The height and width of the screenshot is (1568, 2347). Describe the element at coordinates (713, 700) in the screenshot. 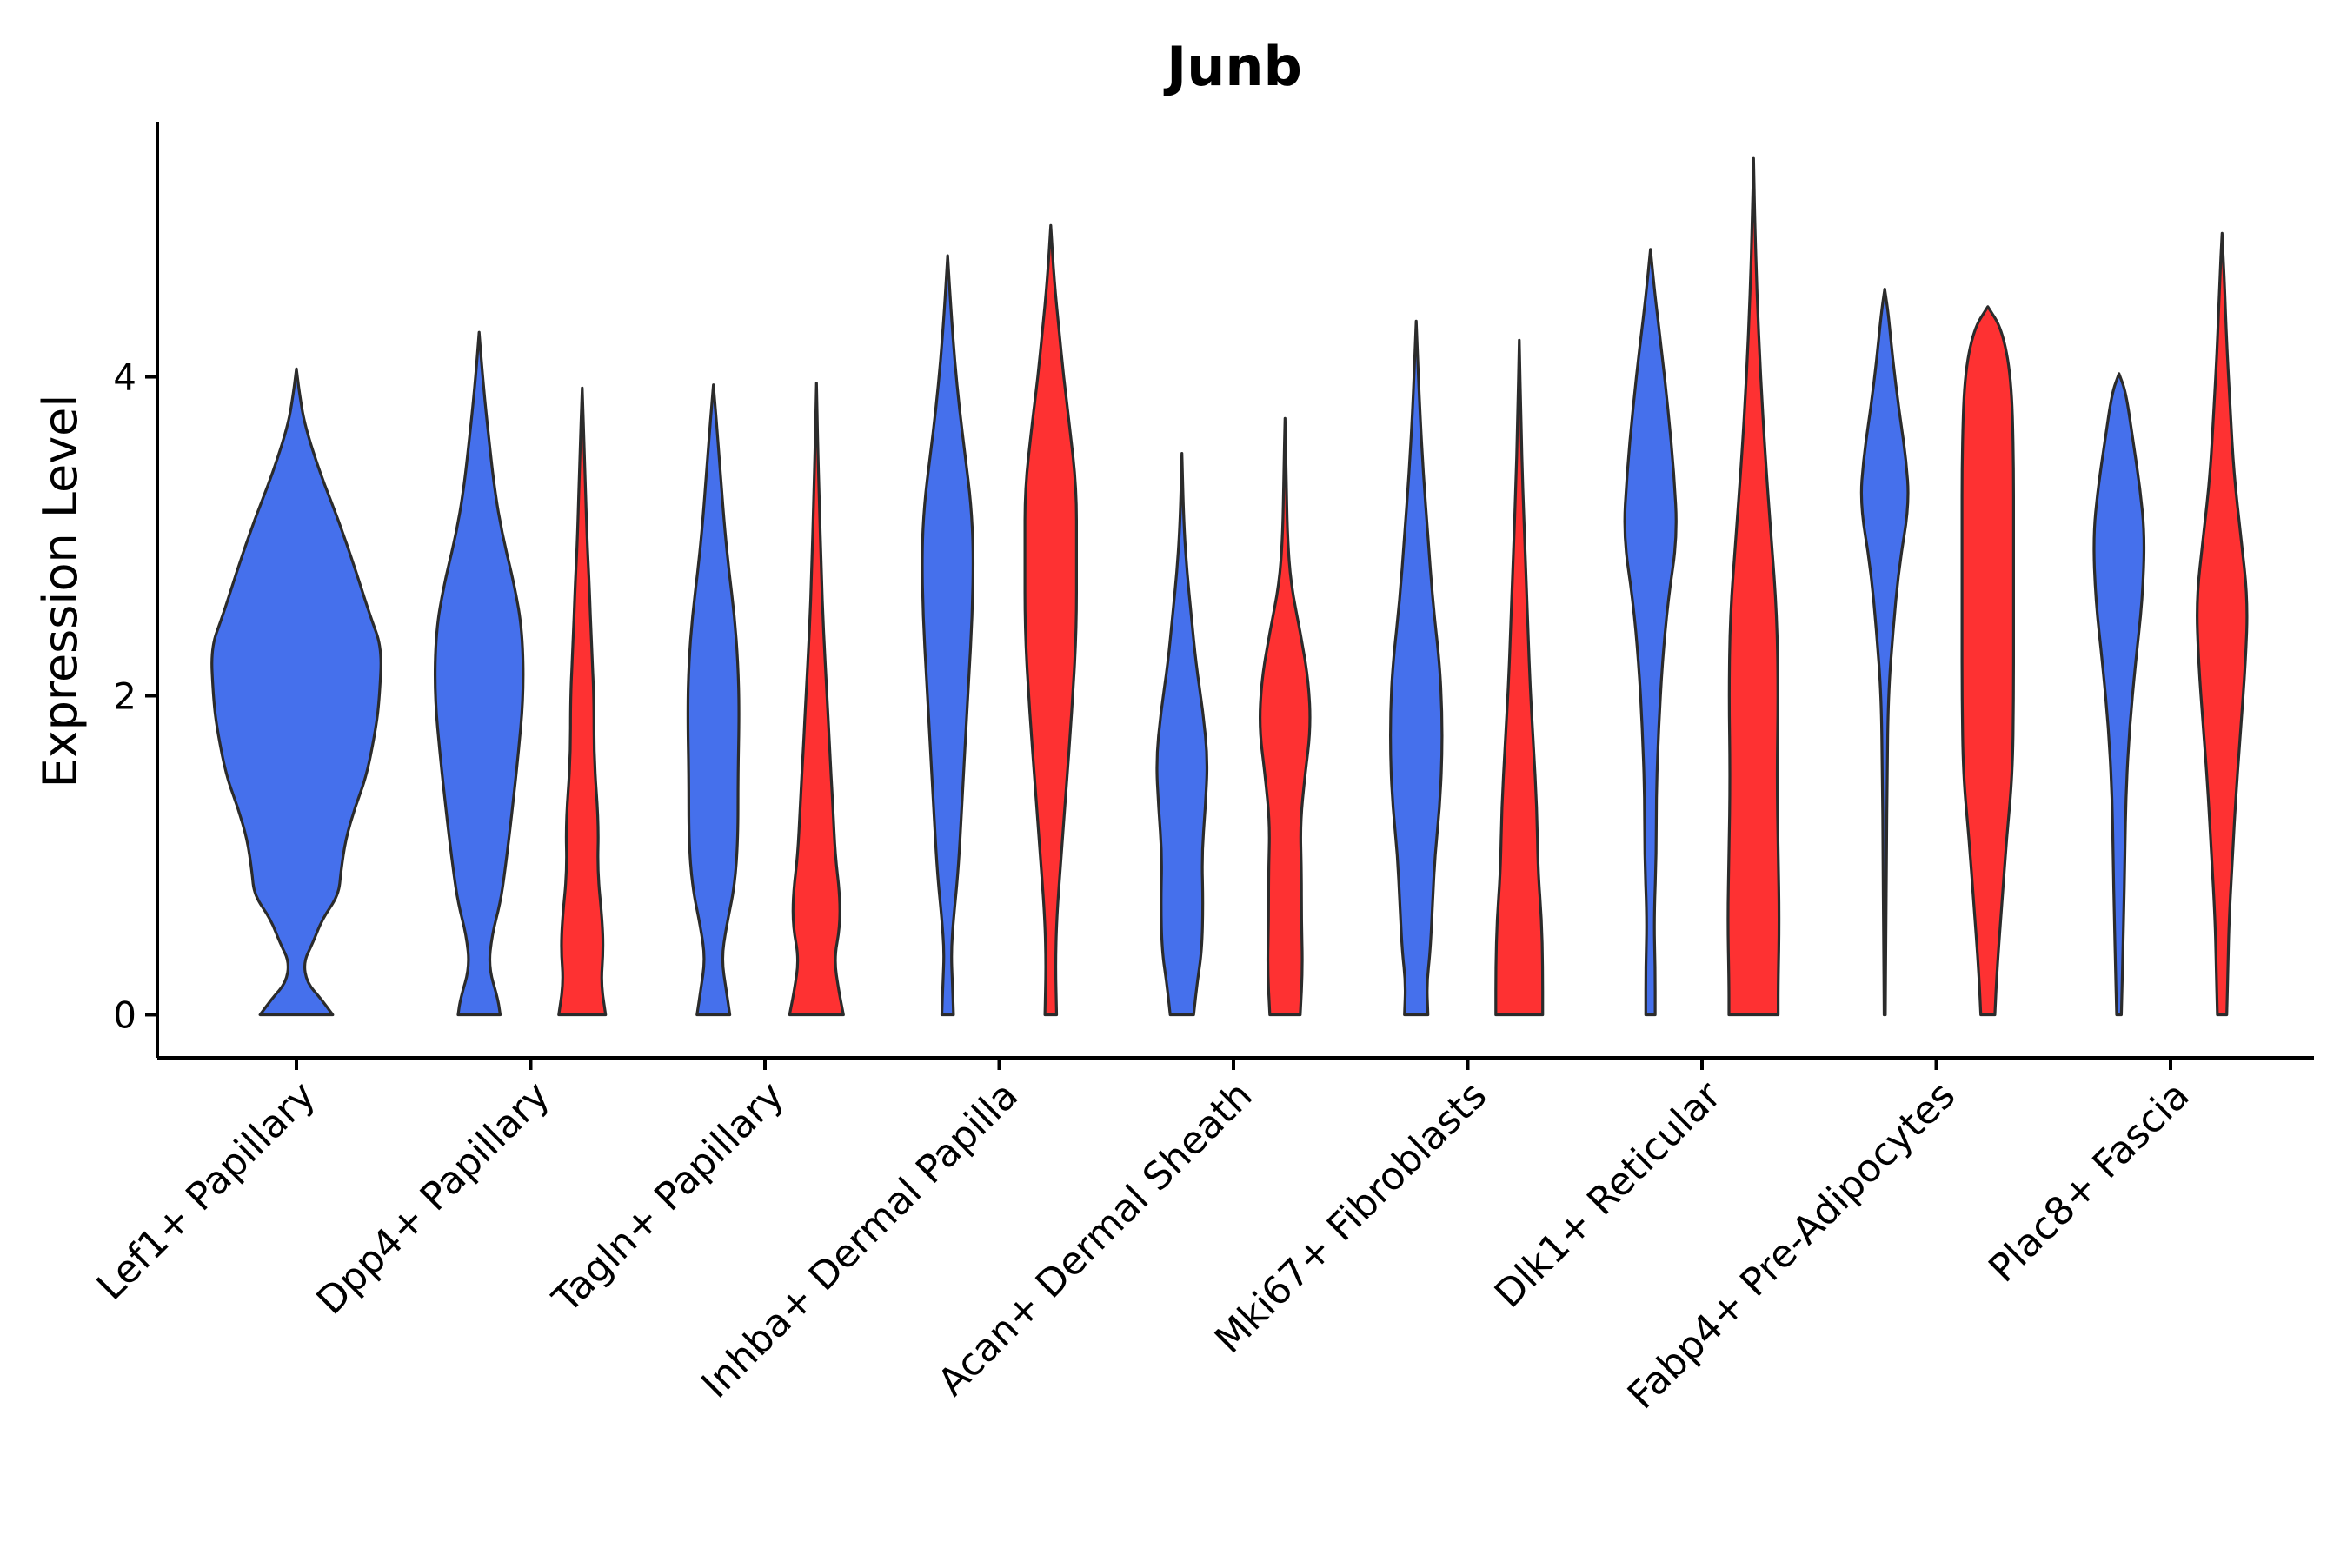

I see `violin-3-blue` at that location.